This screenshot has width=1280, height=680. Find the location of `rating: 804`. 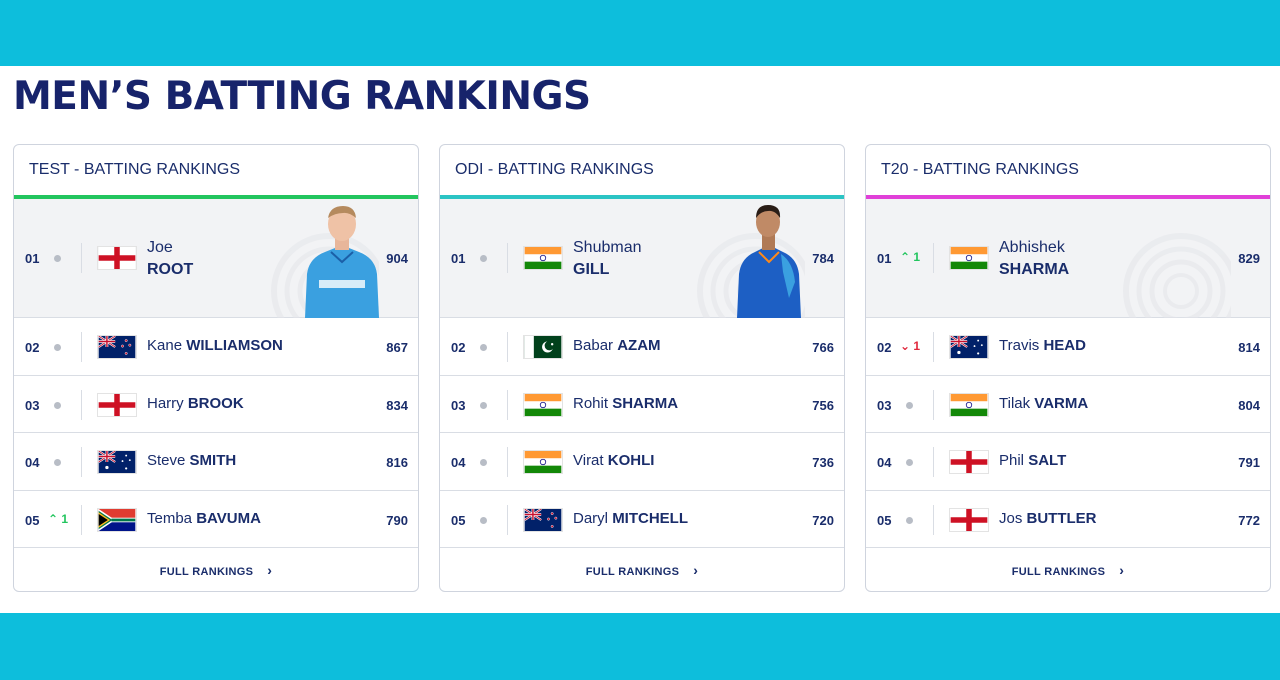

rating: 804 is located at coordinates (1249, 405).